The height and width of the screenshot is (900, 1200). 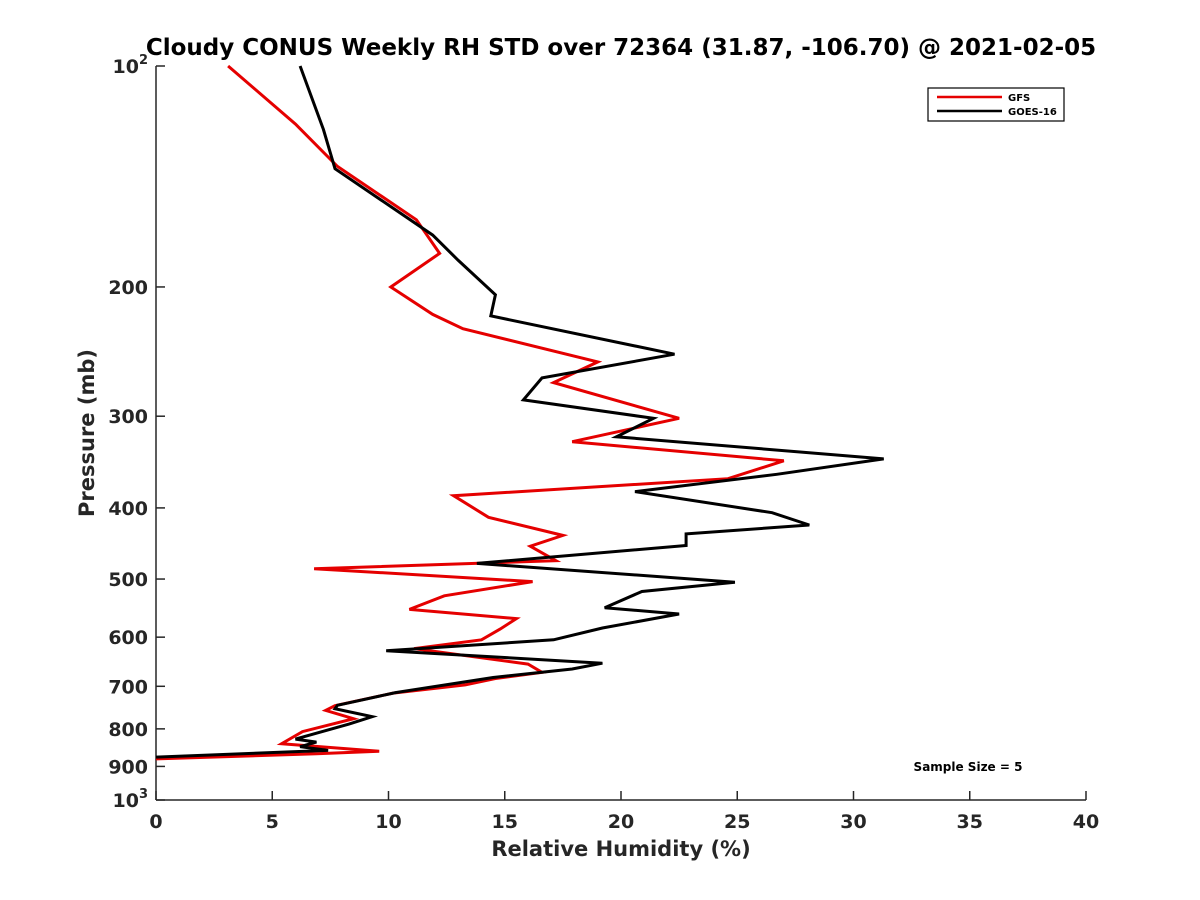 What do you see at coordinates (128, 580) in the screenshot?
I see `y-tick-label: 500` at bounding box center [128, 580].